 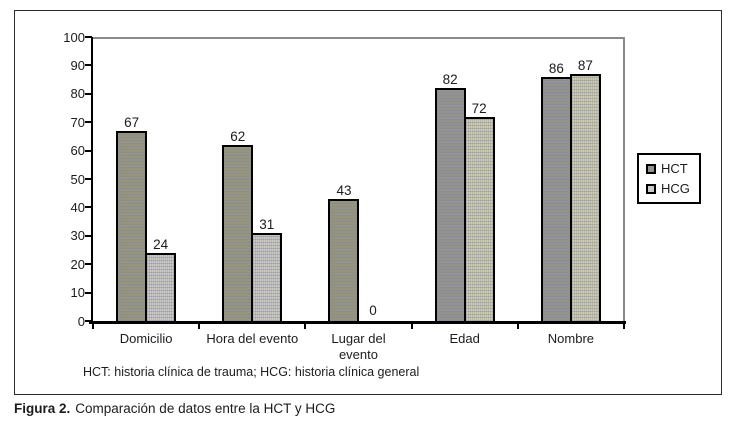 I want to click on x-axis-category-label-text: Hora del evento, so click(x=252, y=338).